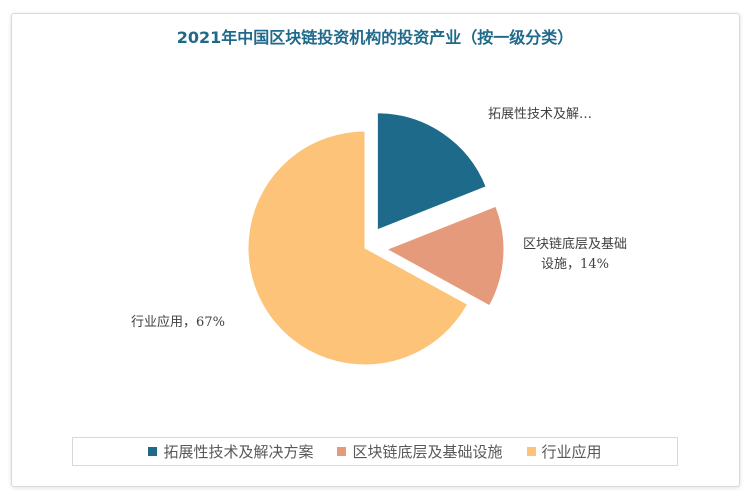  I want to click on legend-label: 行业应用, so click(571, 452).